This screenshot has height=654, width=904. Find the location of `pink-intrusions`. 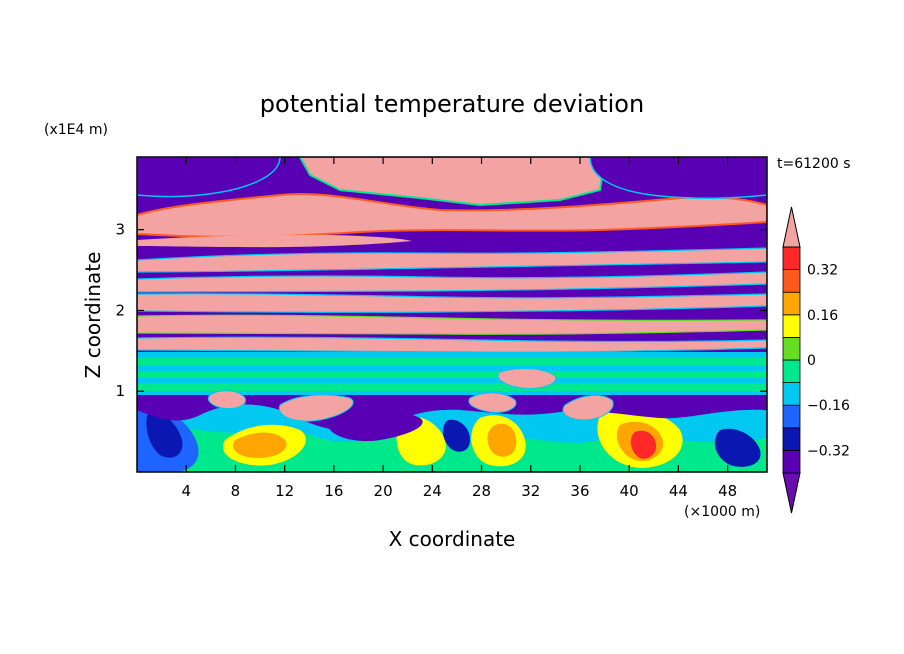

pink-intrusions is located at coordinates (410, 395).